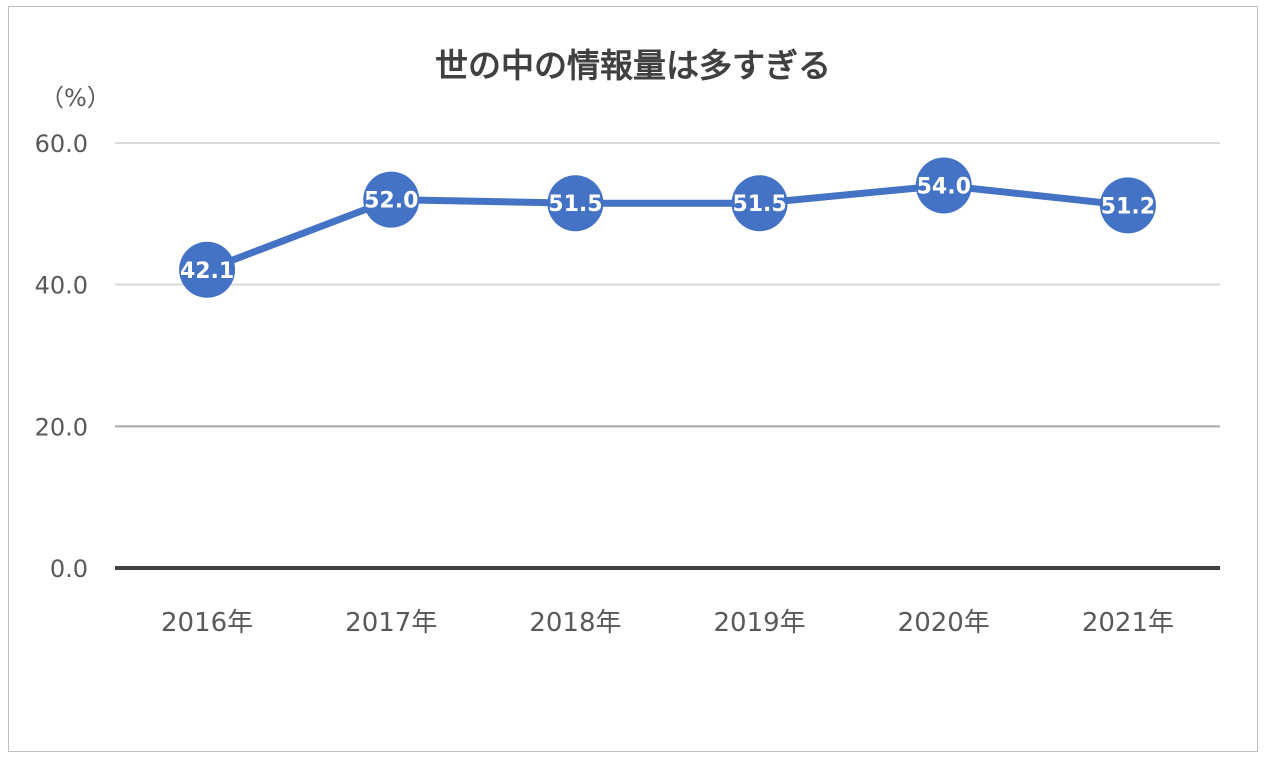  What do you see at coordinates (944, 623) in the screenshot?
I see `x-tick-label: 2020年` at bounding box center [944, 623].